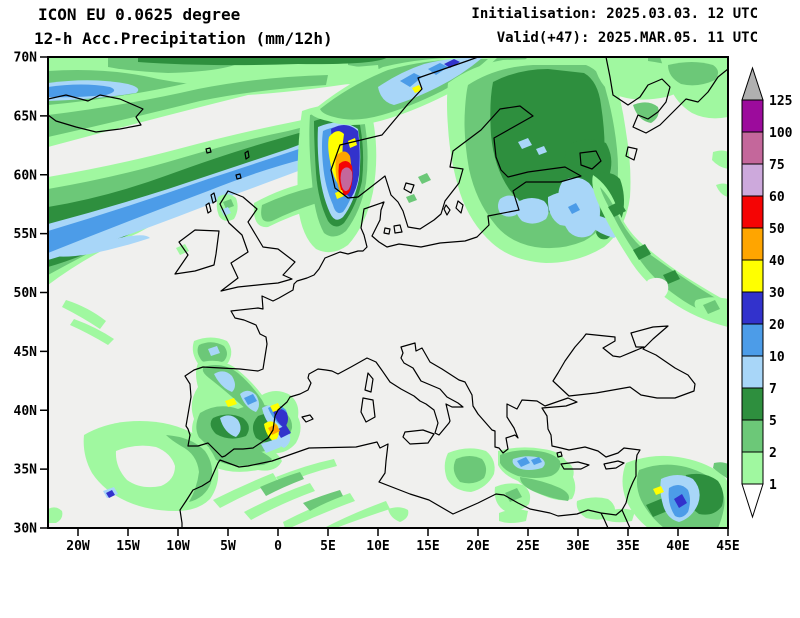 This screenshot has height=618, width=800. I want to click on lat-tick-label: 70N, so click(26, 58).